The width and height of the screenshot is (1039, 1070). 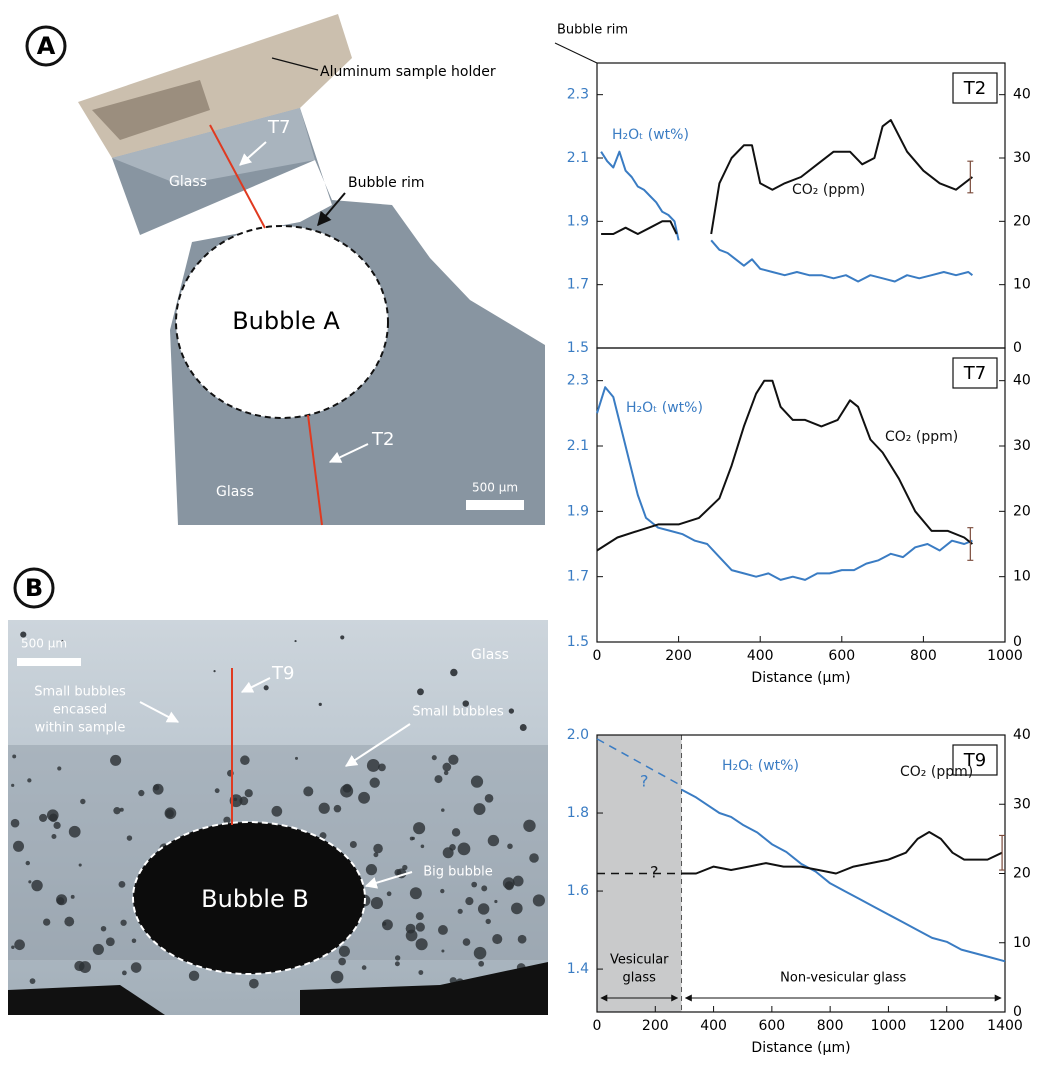 What do you see at coordinates (644, 781) in the screenshot?
I see `series-label: ?` at bounding box center [644, 781].